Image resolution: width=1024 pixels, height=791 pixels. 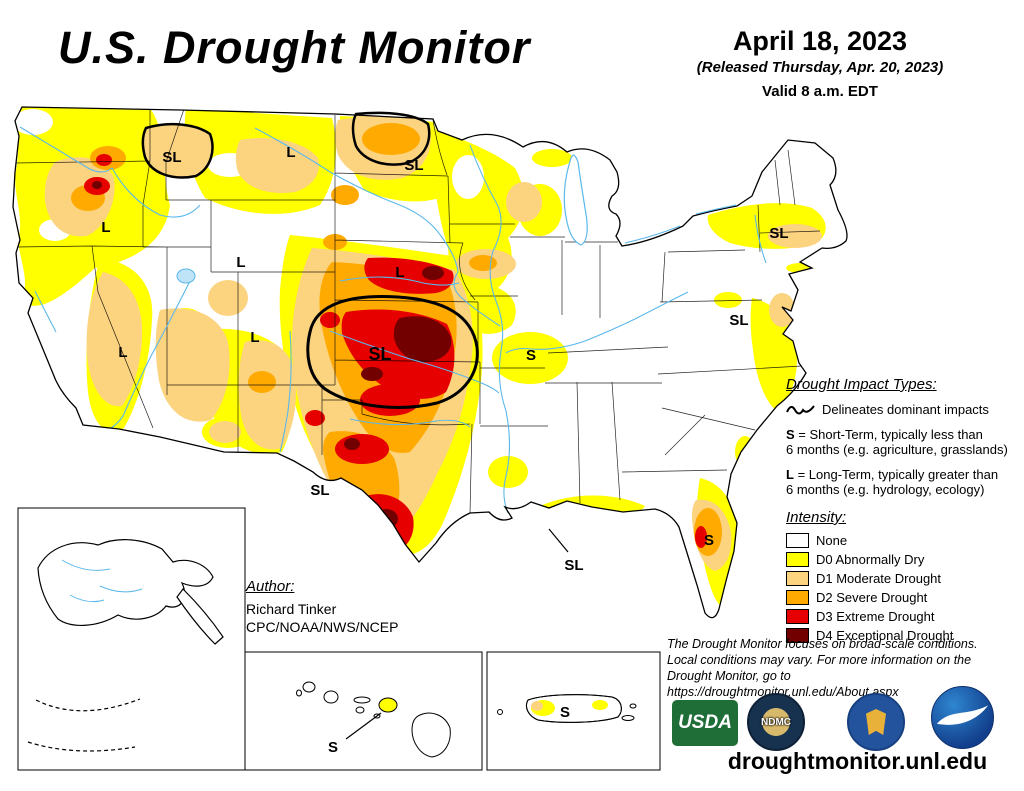 I want to click on author-org: CPC/NOAA/NWS/NCEP, so click(x=322, y=627).